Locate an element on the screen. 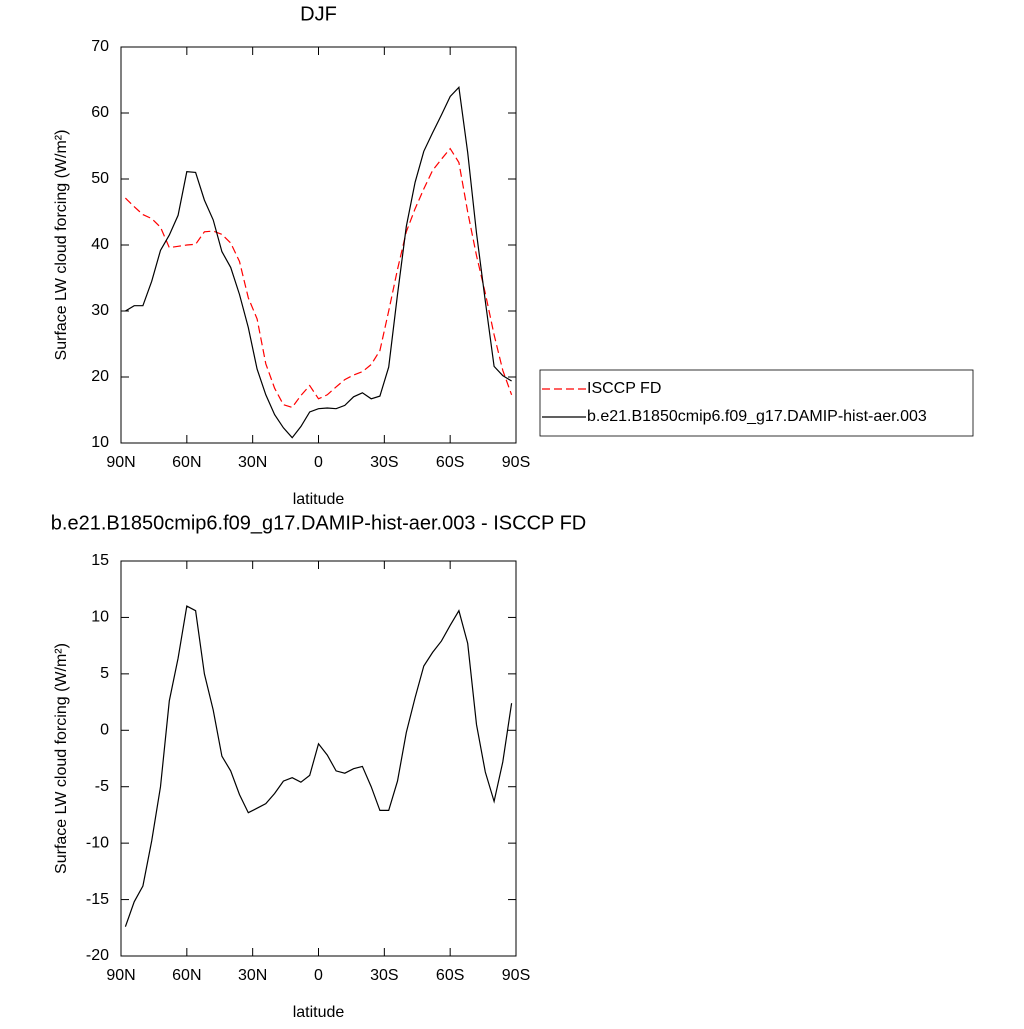 The width and height of the screenshot is (1024, 1029). chart-title: DJF is located at coordinates (318, 14).